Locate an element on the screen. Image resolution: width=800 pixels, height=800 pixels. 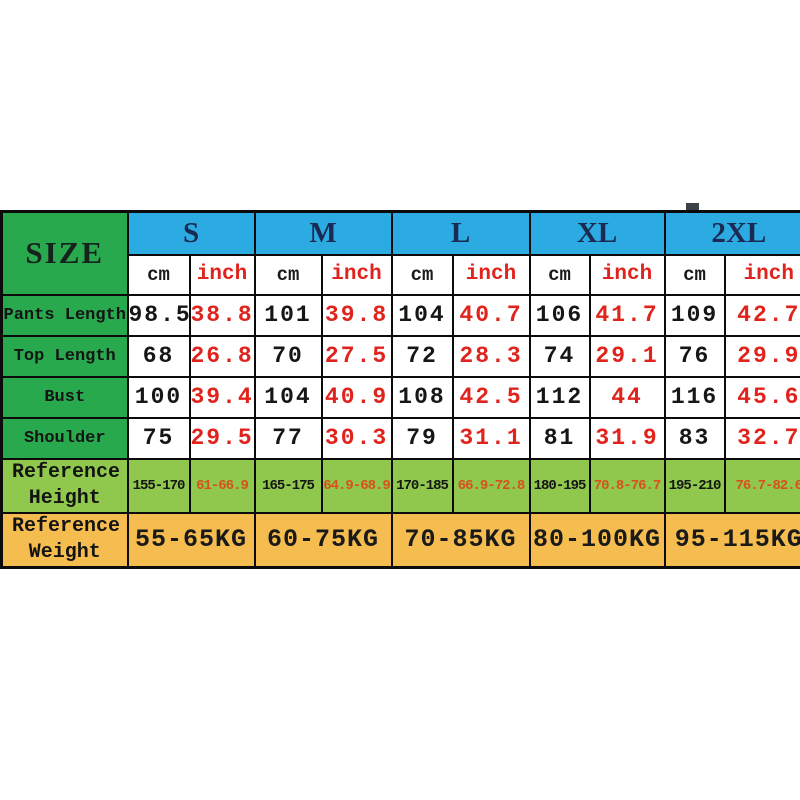
size-header-m: M is located at coordinates (323, 233).